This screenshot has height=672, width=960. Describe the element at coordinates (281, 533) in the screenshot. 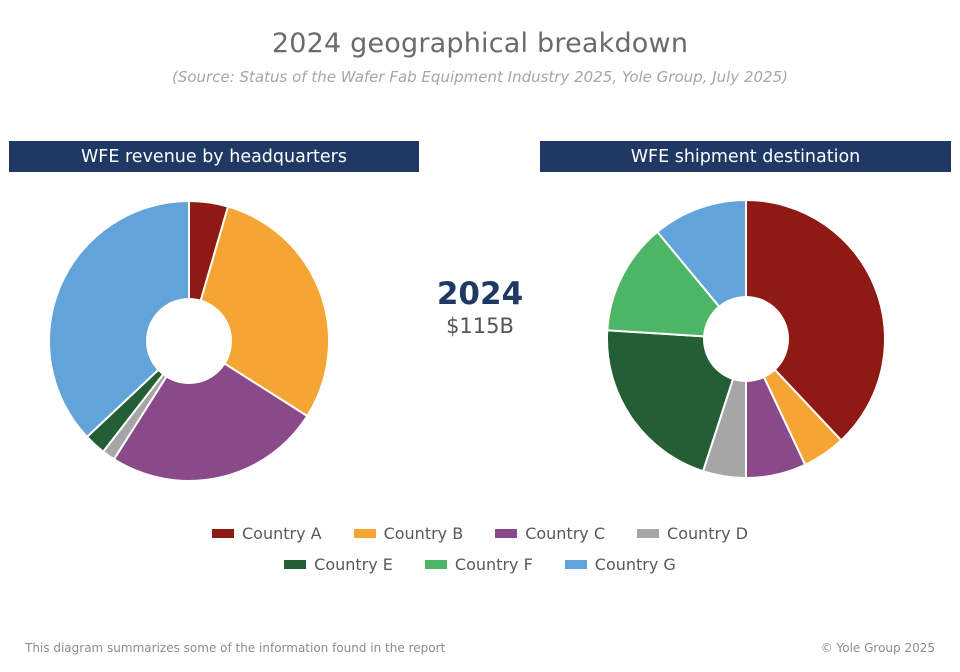

I see `legend-label: Country A` at that location.